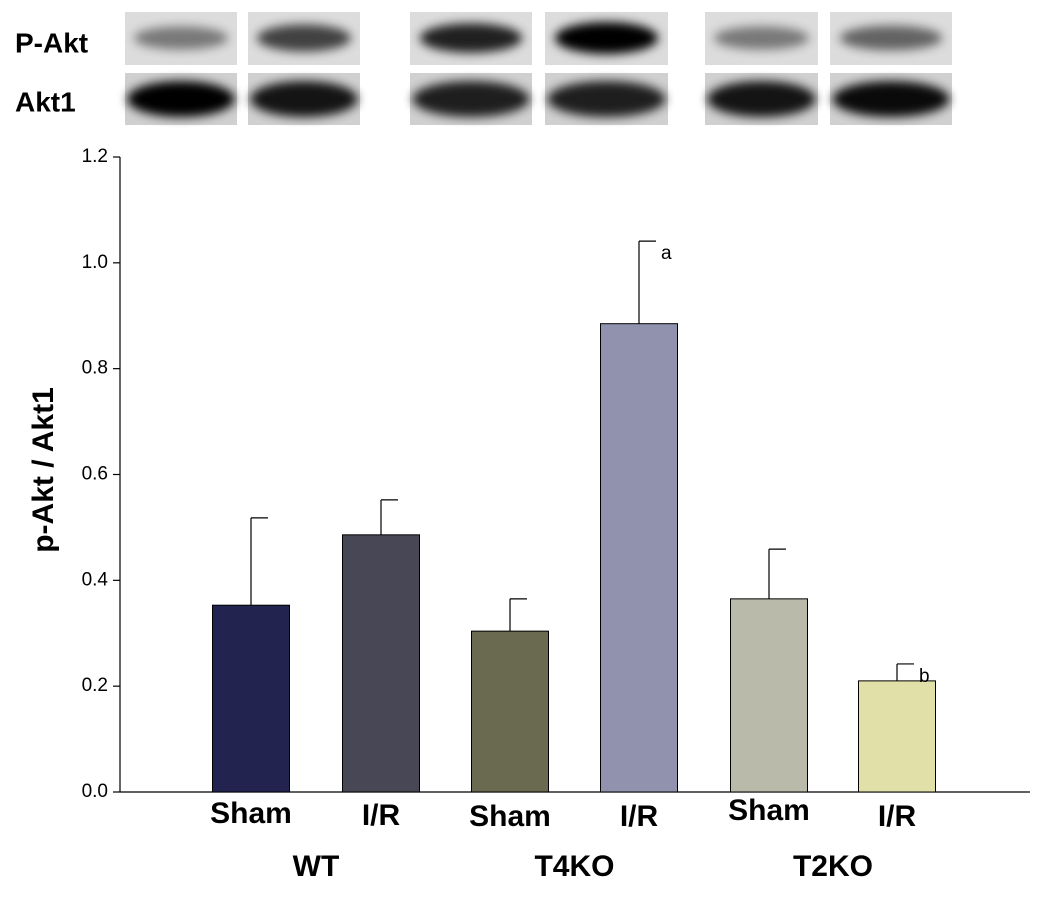  What do you see at coordinates (574, 866) in the screenshot?
I see `group-label: T4KO` at bounding box center [574, 866].